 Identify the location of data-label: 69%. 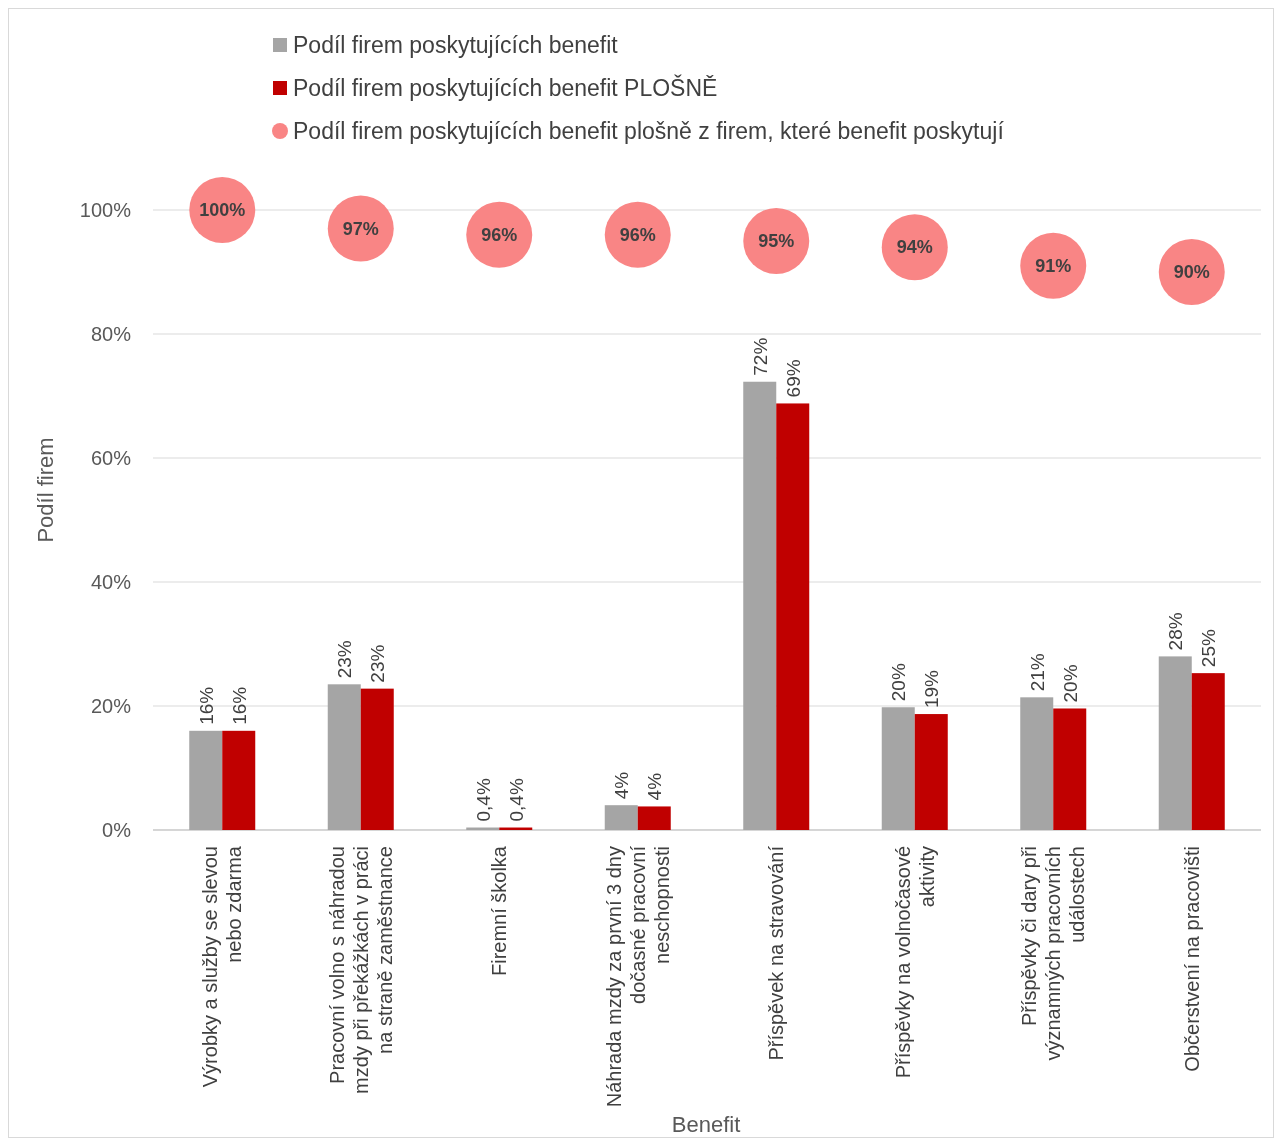
(793, 378).